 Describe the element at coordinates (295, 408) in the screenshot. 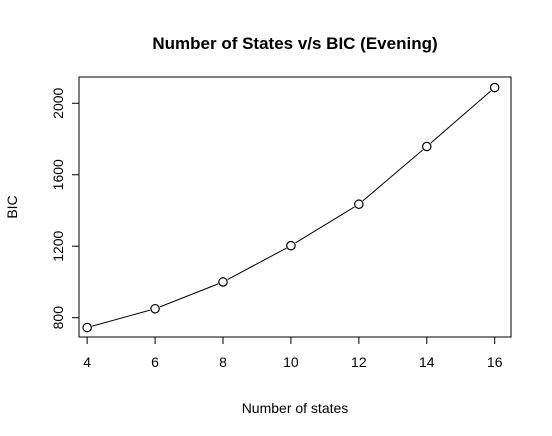

I see `x-axis-label: Number of states` at that location.